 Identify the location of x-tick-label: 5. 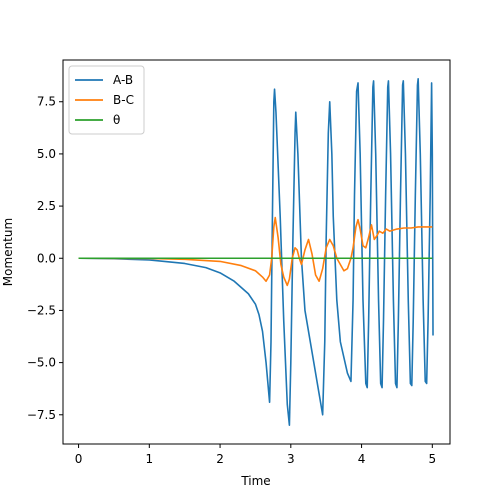
(432, 459).